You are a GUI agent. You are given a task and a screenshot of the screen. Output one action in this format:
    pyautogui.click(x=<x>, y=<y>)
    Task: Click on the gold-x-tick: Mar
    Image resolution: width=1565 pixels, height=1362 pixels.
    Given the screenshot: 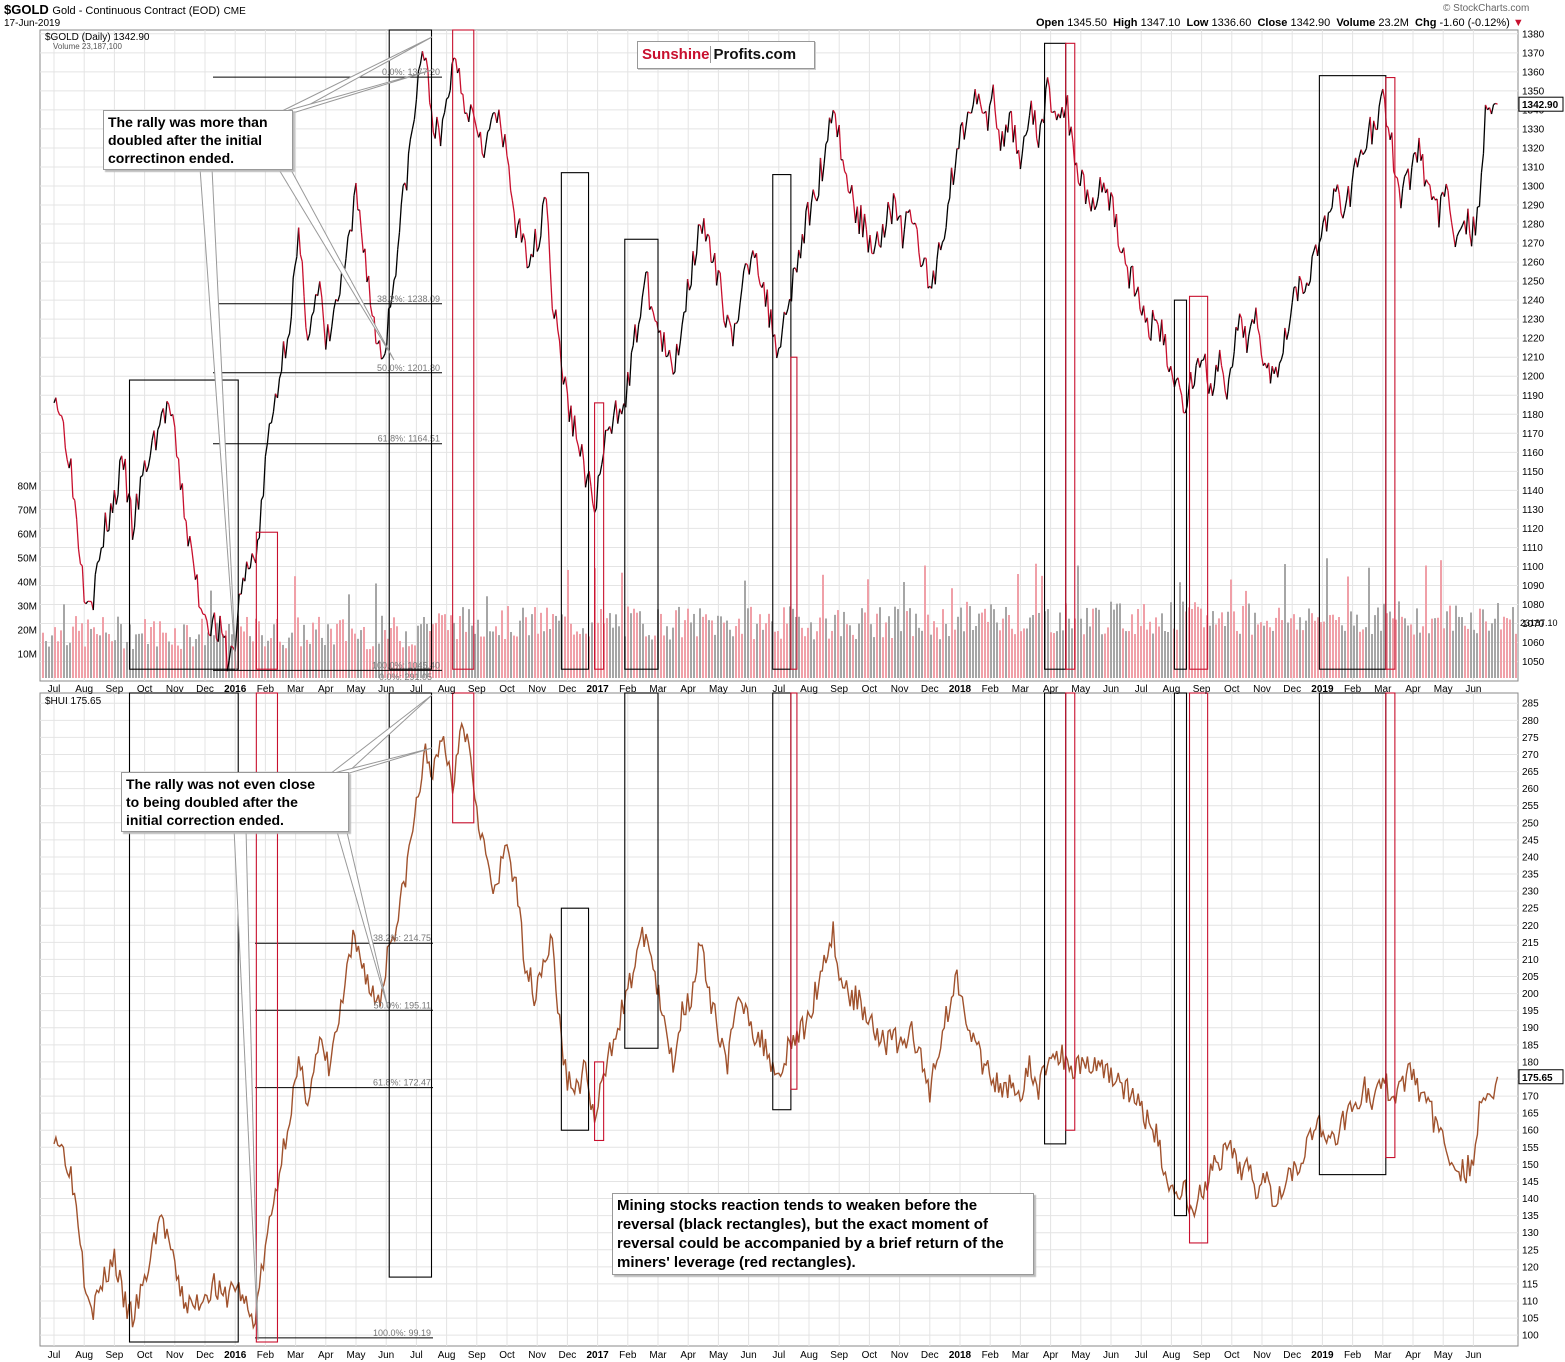 What is the action you would take?
    pyautogui.click(x=1383, y=689)
    